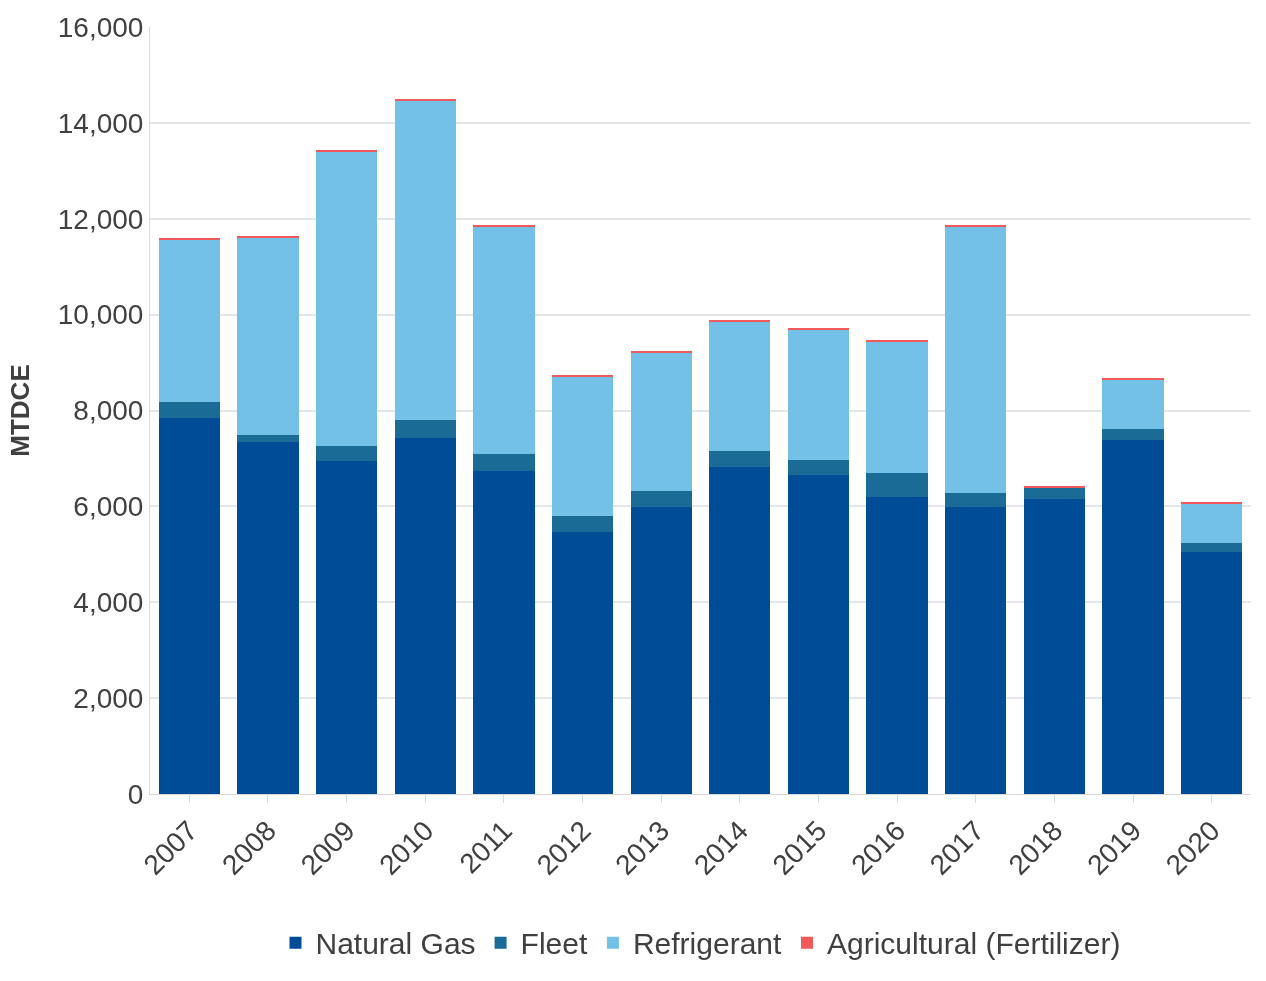 This screenshot has width=1266, height=981. Describe the element at coordinates (135, 794) in the screenshot. I see `y-tick-label: 0` at that location.